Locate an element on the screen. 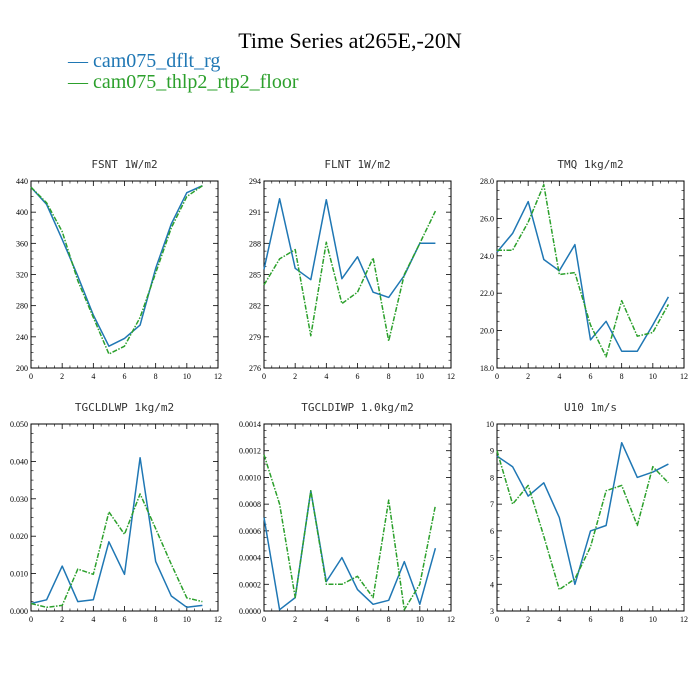 The width and height of the screenshot is (700, 700). subplot-1: FLNT 1W/m2 0 2 4 6 8 10 12 276 279 282 285 288 291 294 is located at coordinates (352, 269).